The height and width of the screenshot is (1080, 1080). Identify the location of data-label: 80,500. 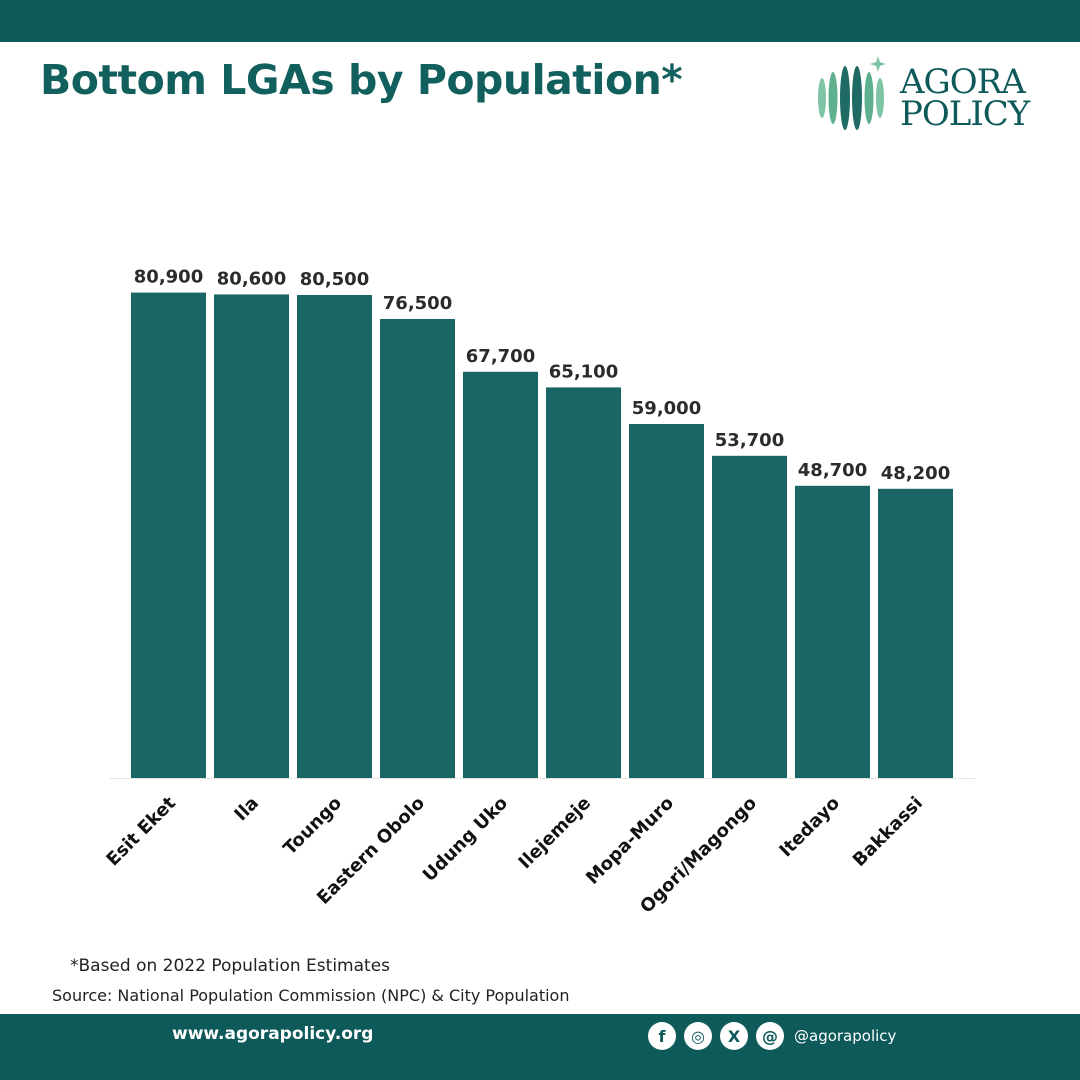
(334, 279).